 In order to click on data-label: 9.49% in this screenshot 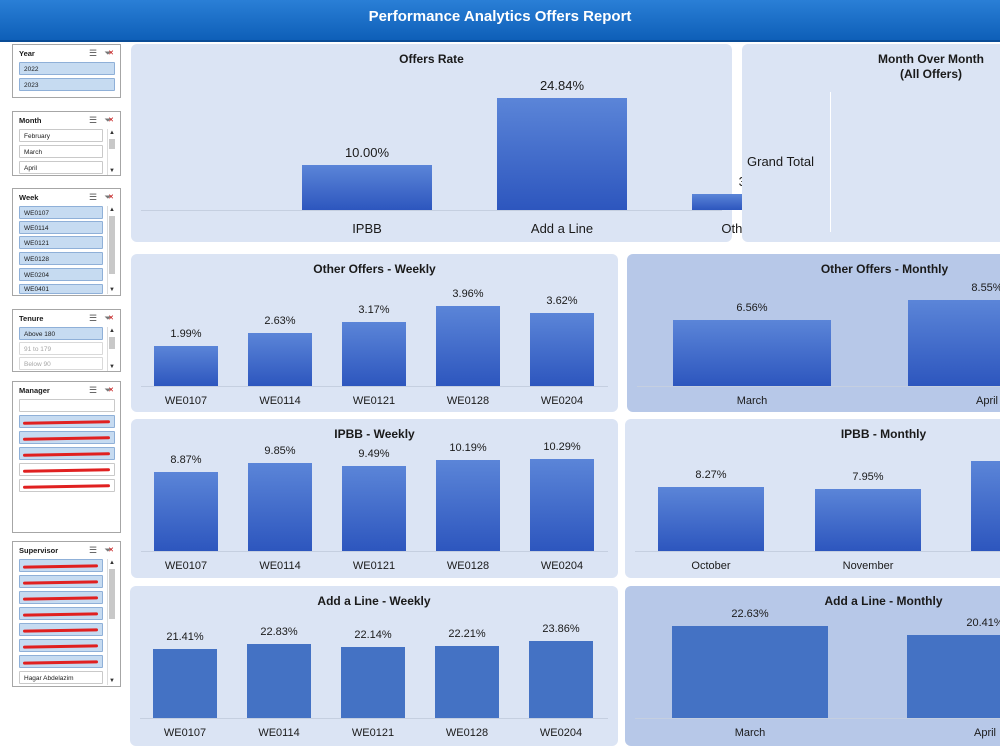, I will do `click(374, 454)`.